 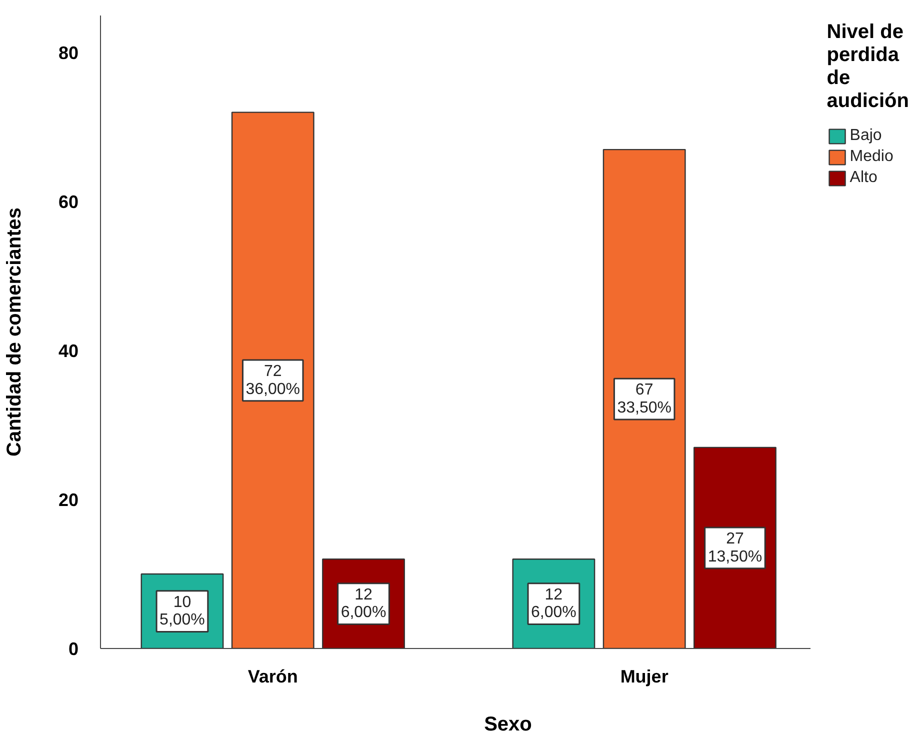 What do you see at coordinates (644, 676) in the screenshot?
I see `x-tick-label: Mujer` at bounding box center [644, 676].